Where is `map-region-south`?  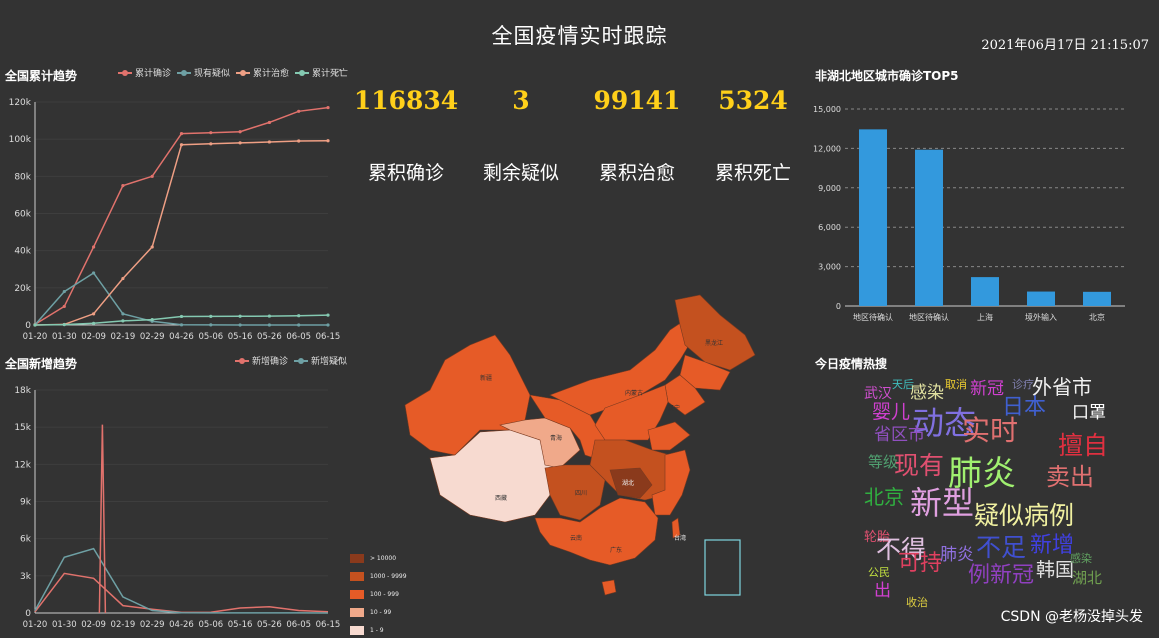
map-region-south is located at coordinates (596, 531).